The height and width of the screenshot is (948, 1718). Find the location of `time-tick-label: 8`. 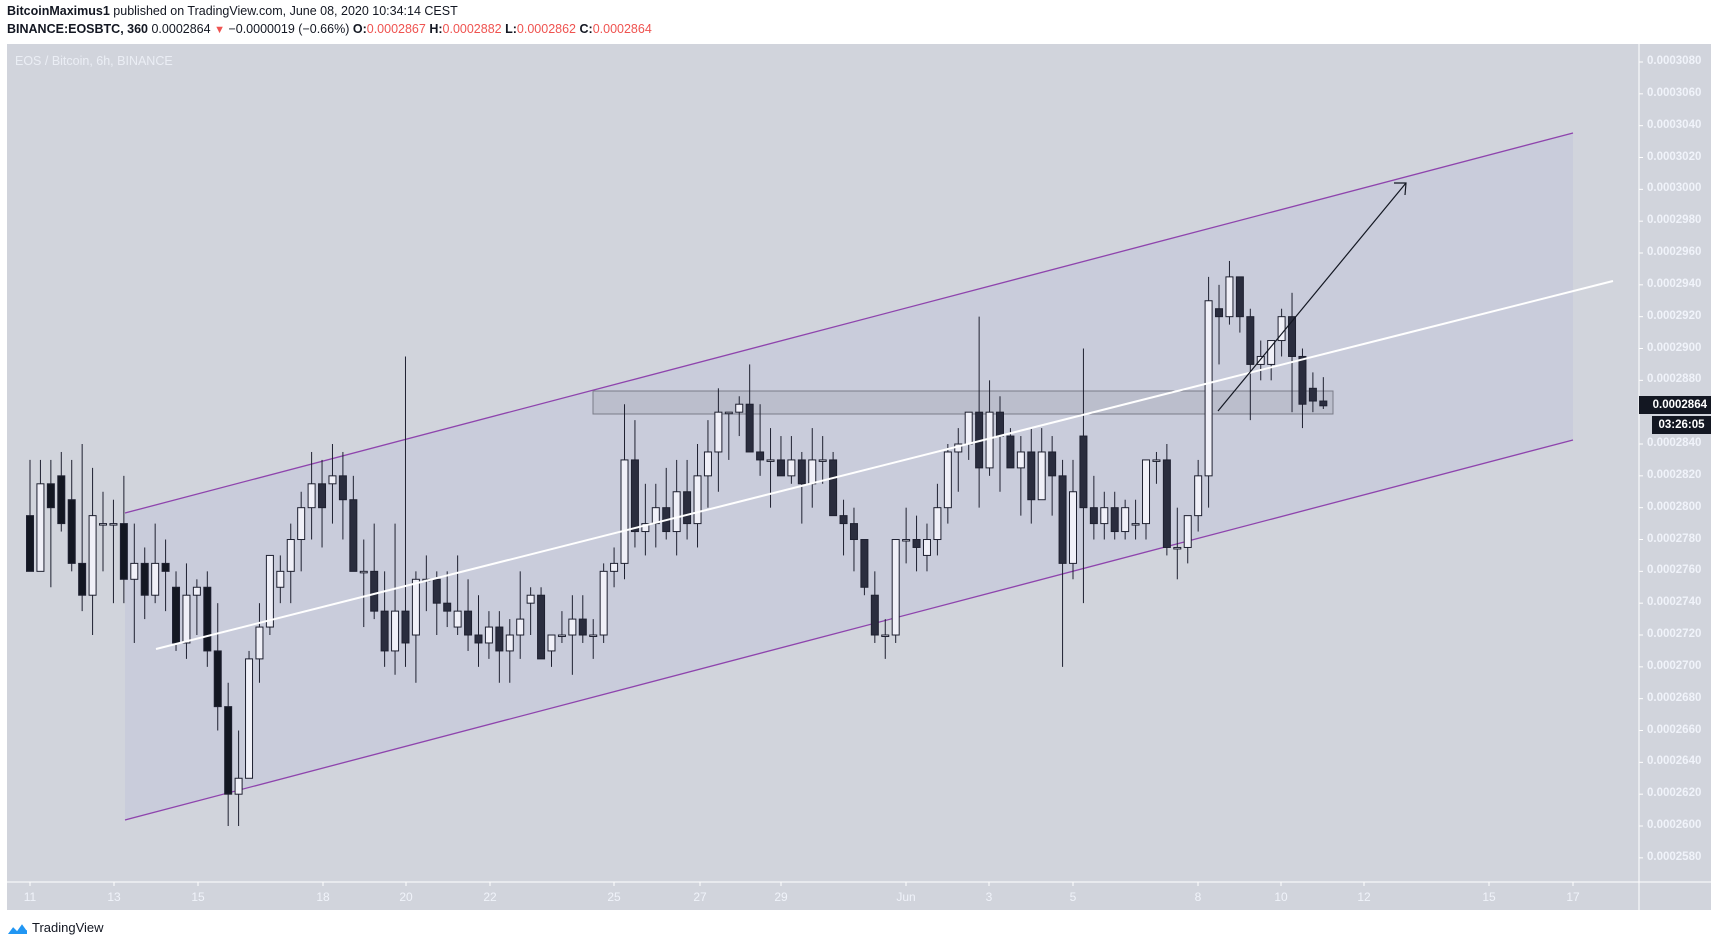

time-tick-label: 8 is located at coordinates (1198, 897).